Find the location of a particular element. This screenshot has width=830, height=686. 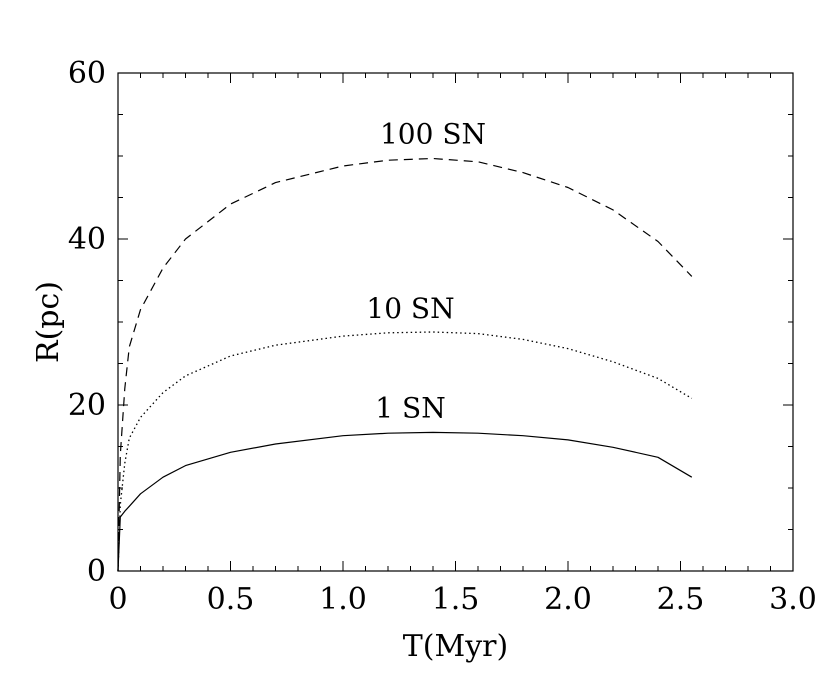

x-tick-label: 2.5 is located at coordinates (681, 599).